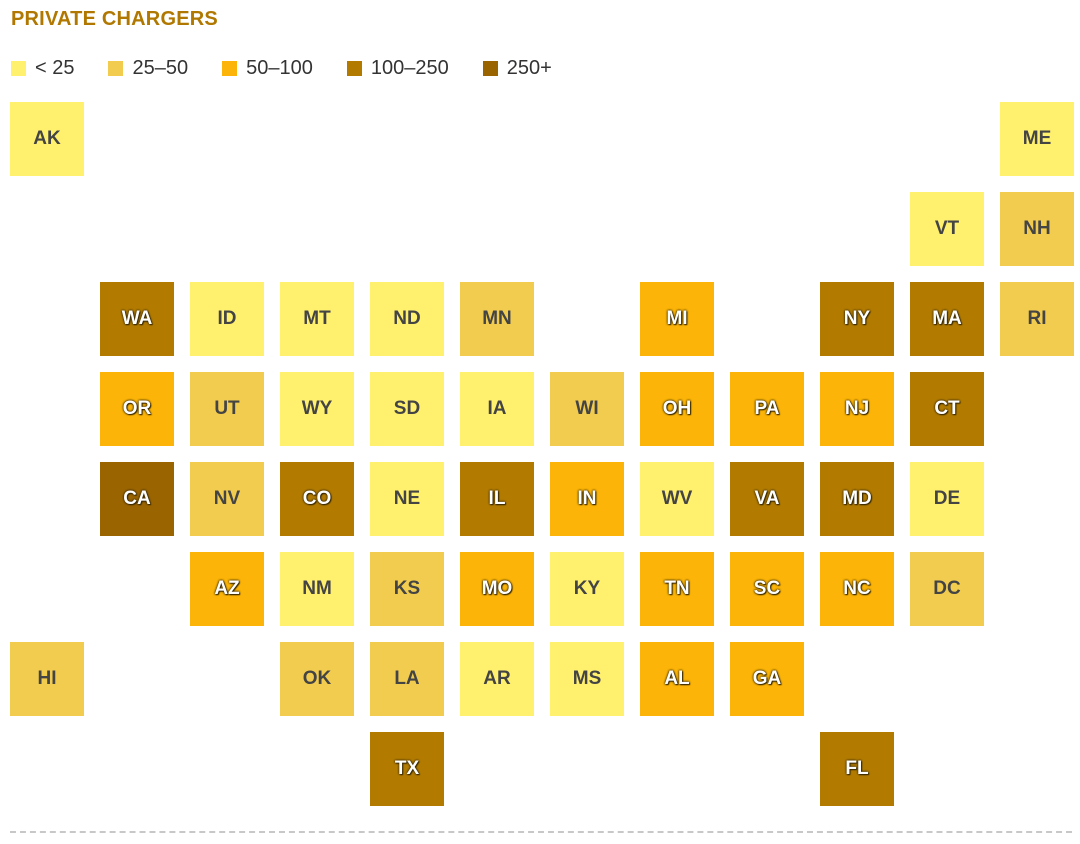 This screenshot has height=844, width=1080. I want to click on state-tile-ma: MA, so click(947, 319).